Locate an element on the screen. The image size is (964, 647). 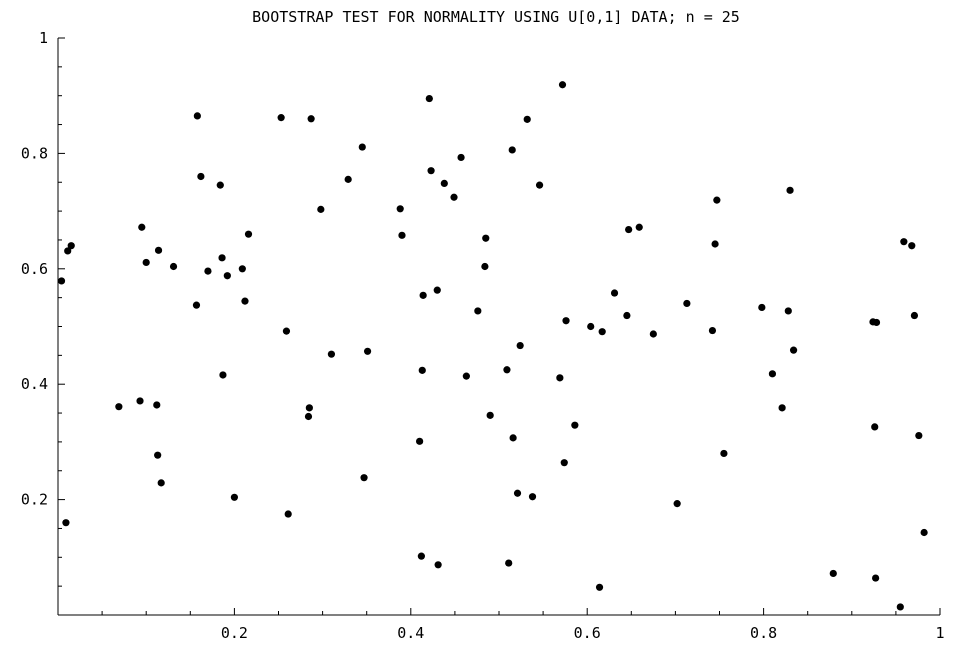
x-tick-label: 0.6 is located at coordinates (587, 633).